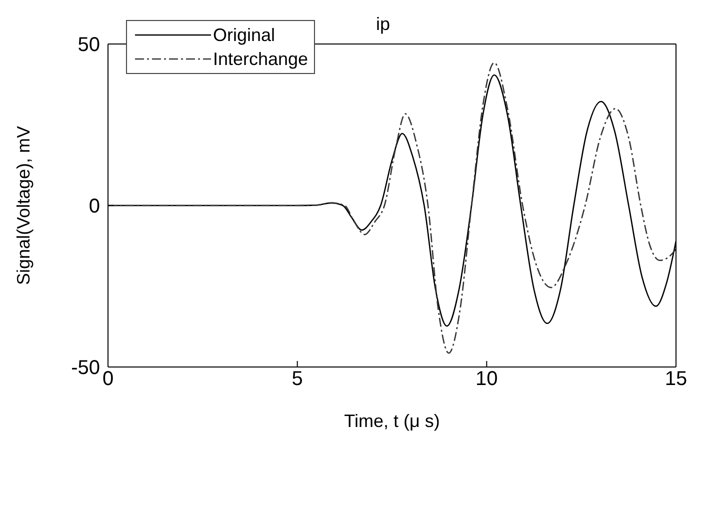  I want to click on x-tick-label: 5, so click(297, 379).